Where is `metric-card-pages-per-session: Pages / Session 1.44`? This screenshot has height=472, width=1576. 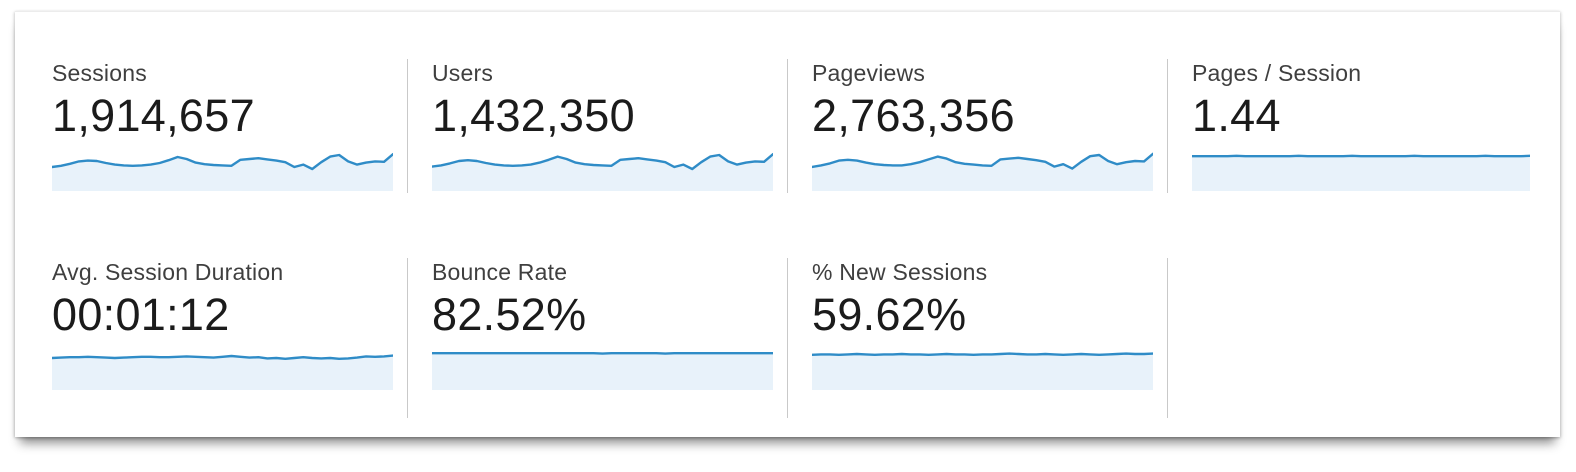 metric-card-pages-per-session: Pages / Session 1.44 is located at coordinates (1363, 126).